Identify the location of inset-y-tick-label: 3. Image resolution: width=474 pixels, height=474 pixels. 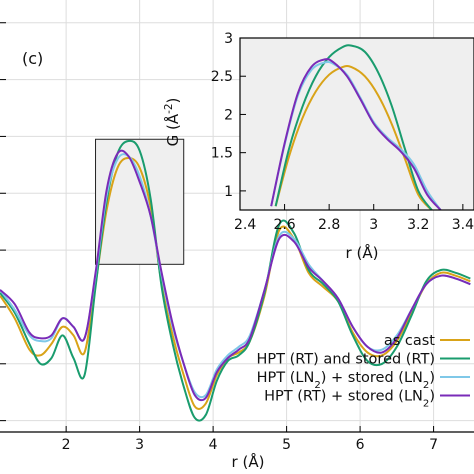
(228, 39).